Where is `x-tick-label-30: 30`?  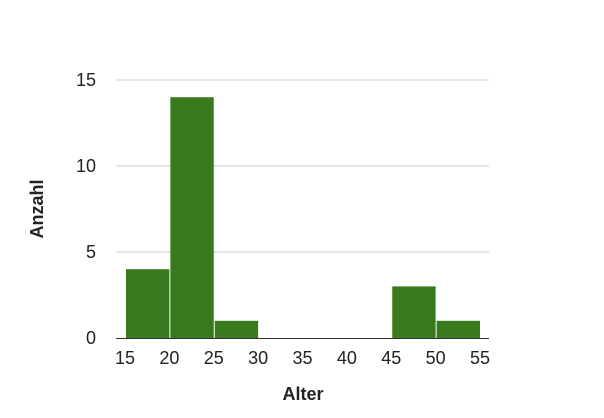 x-tick-label-30: 30 is located at coordinates (258, 358).